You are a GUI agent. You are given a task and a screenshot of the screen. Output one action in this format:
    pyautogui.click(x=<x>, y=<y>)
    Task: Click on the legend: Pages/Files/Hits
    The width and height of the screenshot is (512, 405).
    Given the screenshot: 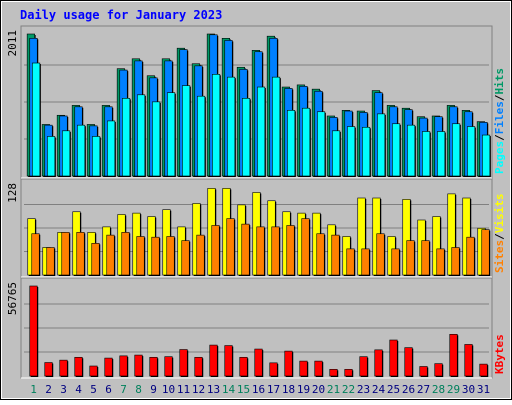 What is the action you would take?
    pyautogui.click(x=499, y=121)
    